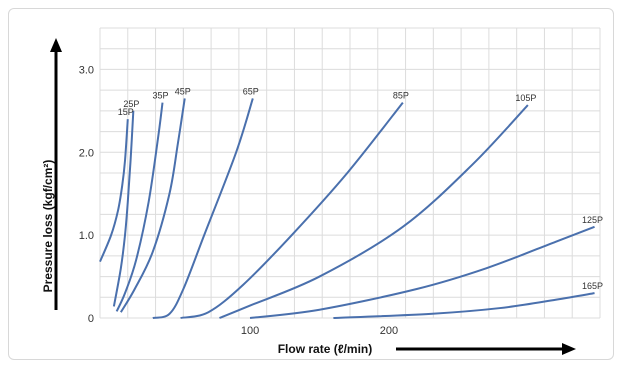 The height and width of the screenshot is (370, 624). Describe the element at coordinates (203, 208) in the screenshot. I see `series-line-65p` at that location.